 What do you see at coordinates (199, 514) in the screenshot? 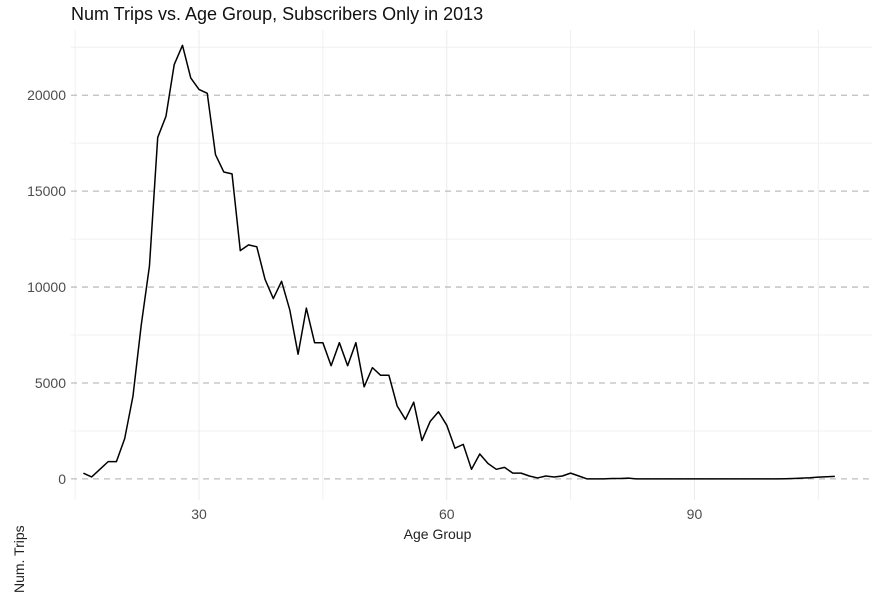
I see `x-tick-label: 30` at bounding box center [199, 514].